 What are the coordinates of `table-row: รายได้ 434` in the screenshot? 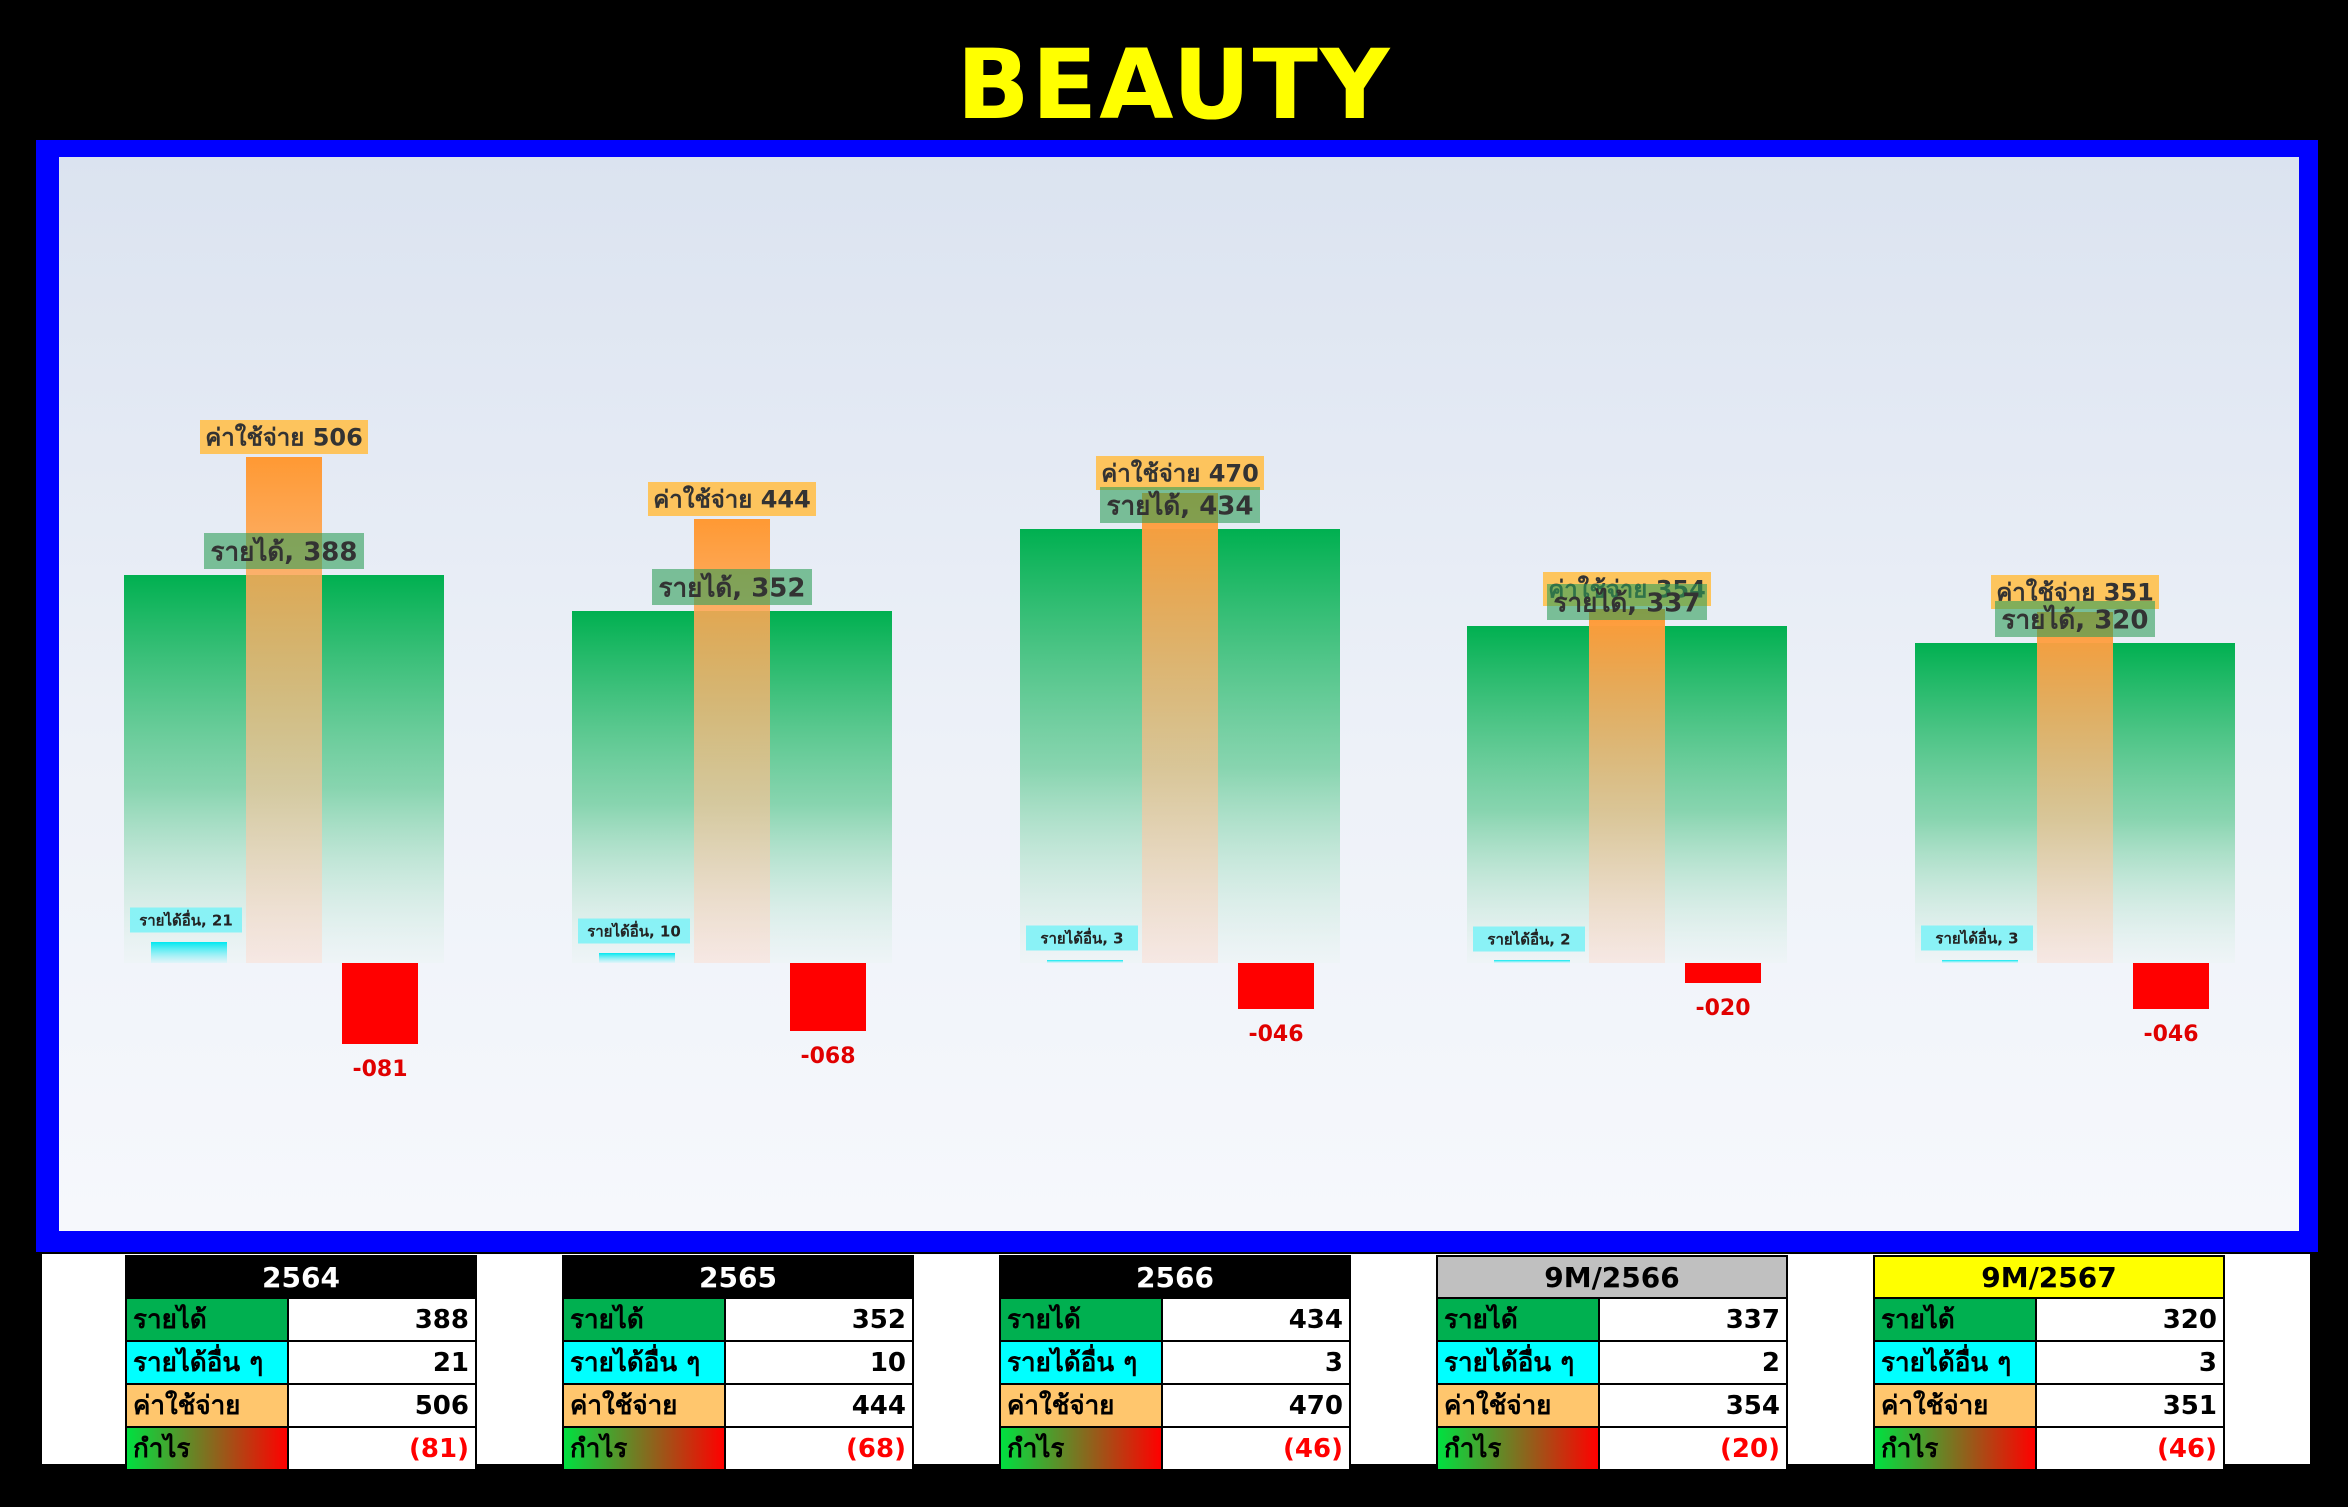 It's located at (1175, 1319).